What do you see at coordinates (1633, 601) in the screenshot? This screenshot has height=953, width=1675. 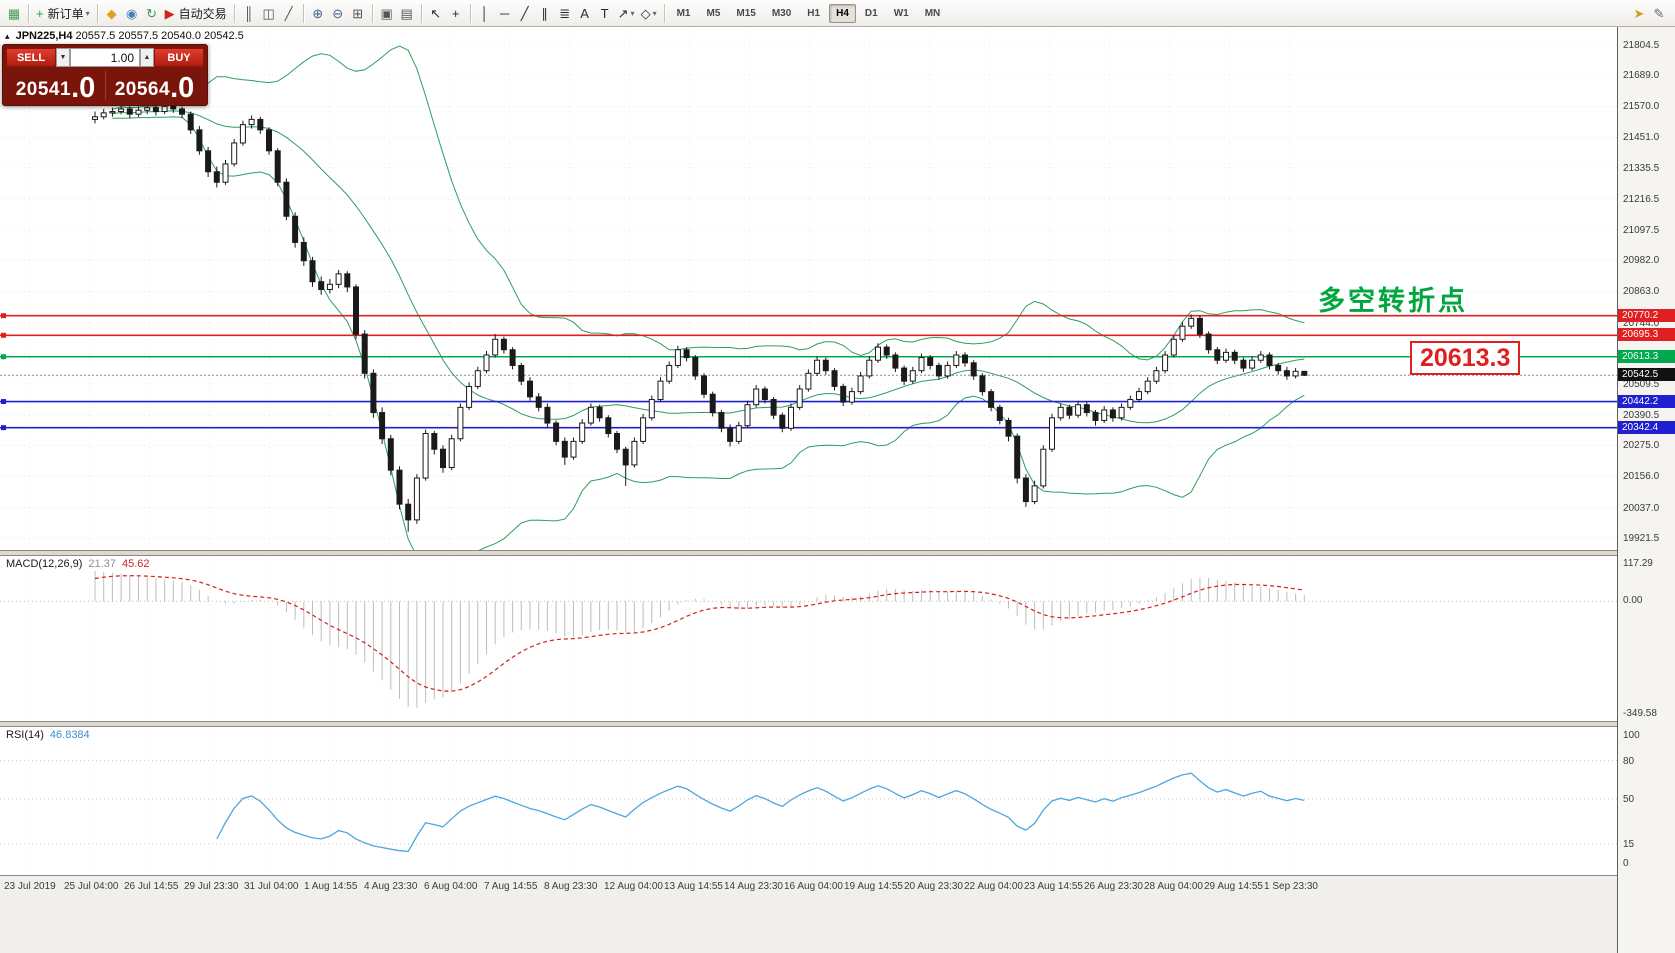 I see `price-axis-label: 0.00` at bounding box center [1633, 601].